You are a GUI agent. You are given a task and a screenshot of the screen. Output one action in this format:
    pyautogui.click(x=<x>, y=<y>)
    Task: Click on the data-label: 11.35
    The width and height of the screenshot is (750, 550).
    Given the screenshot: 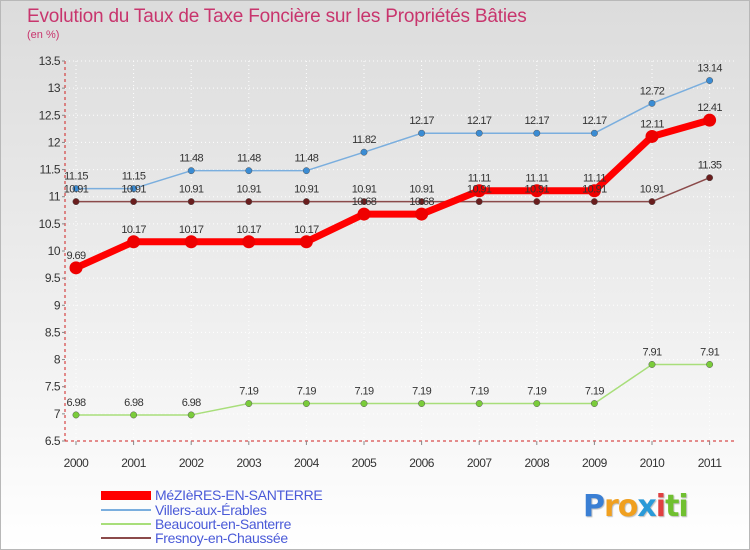 What is the action you would take?
    pyautogui.click(x=710, y=166)
    